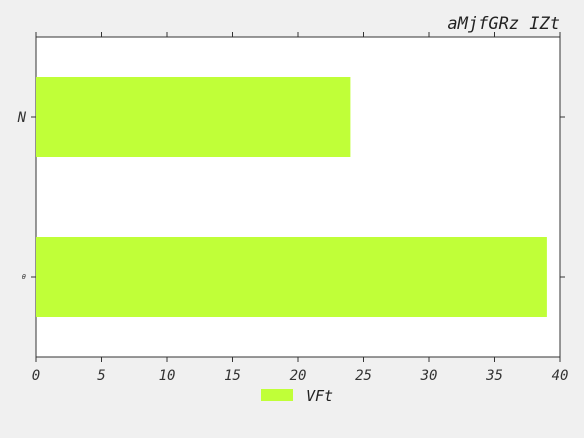 The image size is (584, 438). What do you see at coordinates (277, 395) in the screenshot?
I see `legend-swatch` at bounding box center [277, 395].